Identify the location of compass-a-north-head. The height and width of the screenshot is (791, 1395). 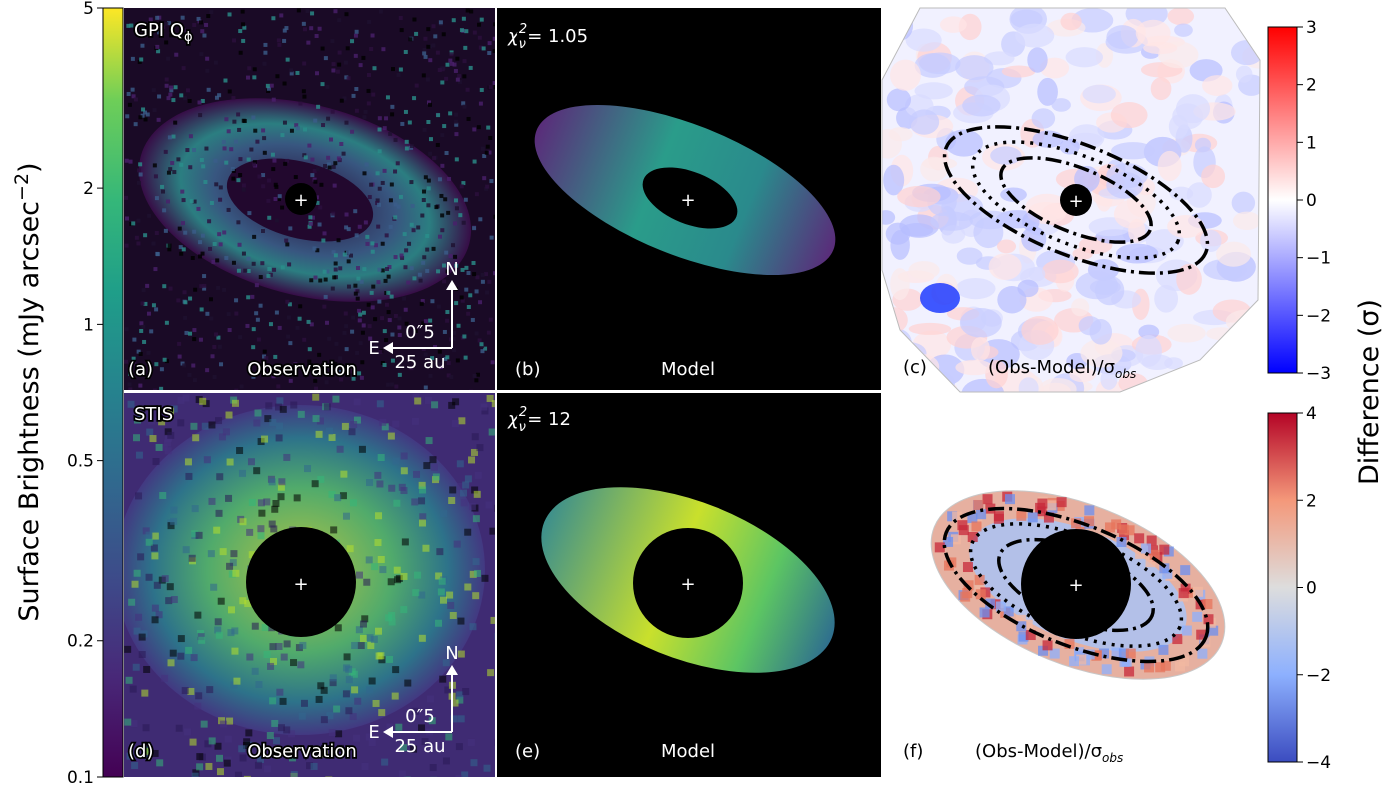
(452, 285).